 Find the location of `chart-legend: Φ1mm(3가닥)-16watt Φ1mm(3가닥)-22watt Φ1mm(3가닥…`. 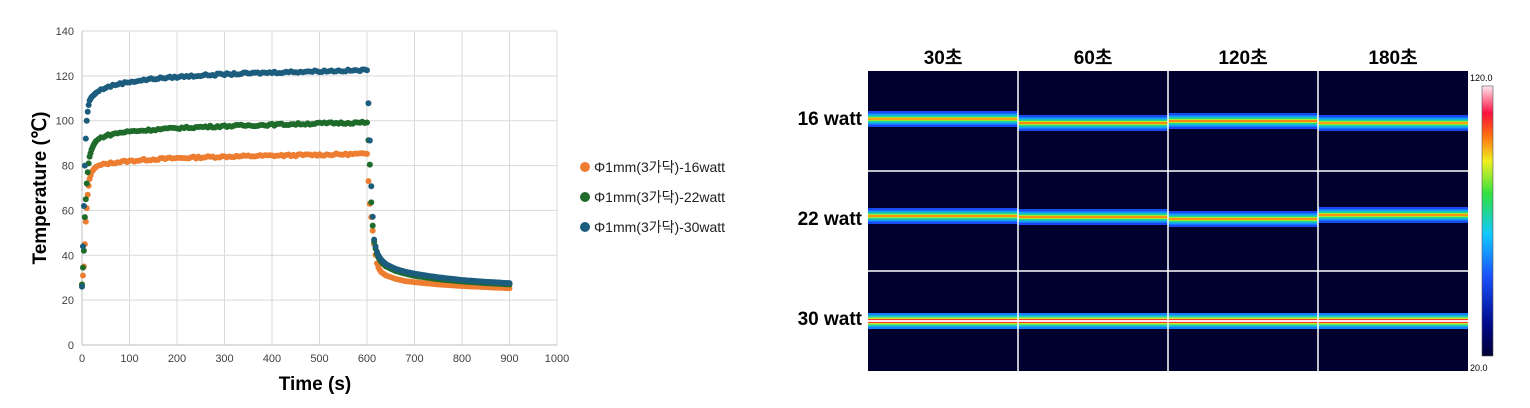

chart-legend: Φ1mm(3가닥)-16watt Φ1mm(3가닥)-22watt Φ1mm(3가닥… is located at coordinates (652, 197).